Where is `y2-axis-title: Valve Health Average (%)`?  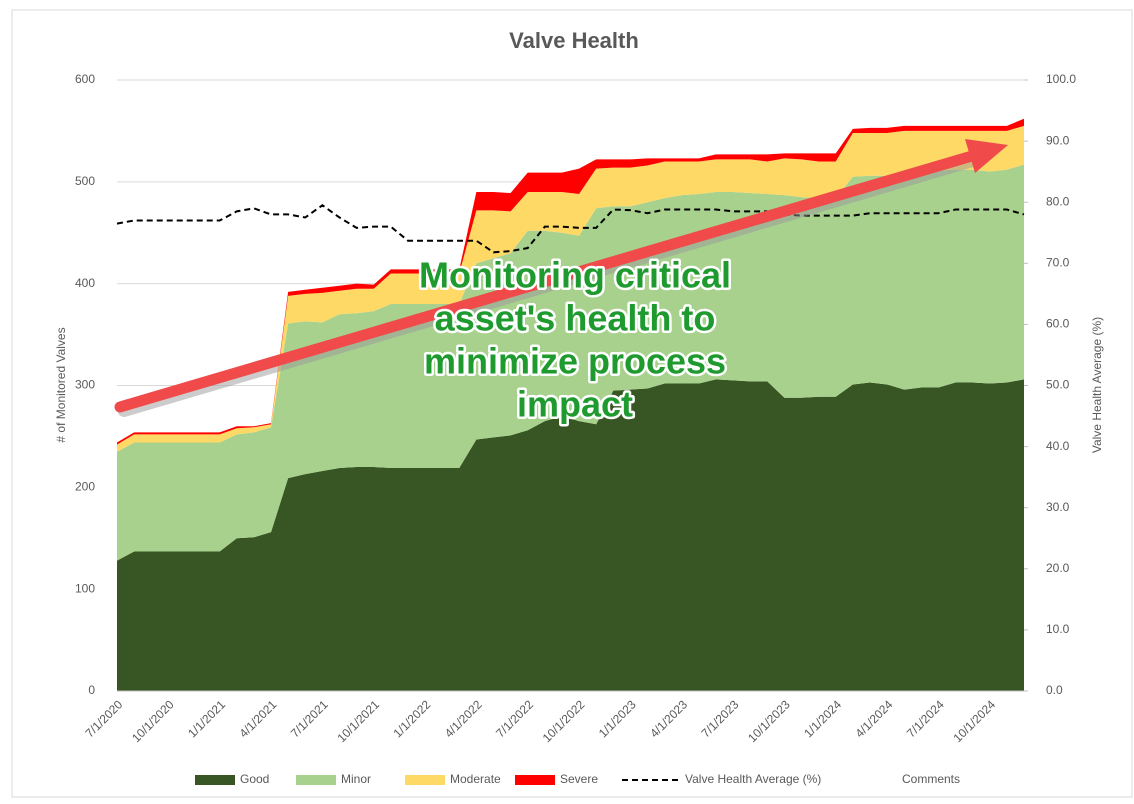
y2-axis-title: Valve Health Average (%) is located at coordinates (1097, 385).